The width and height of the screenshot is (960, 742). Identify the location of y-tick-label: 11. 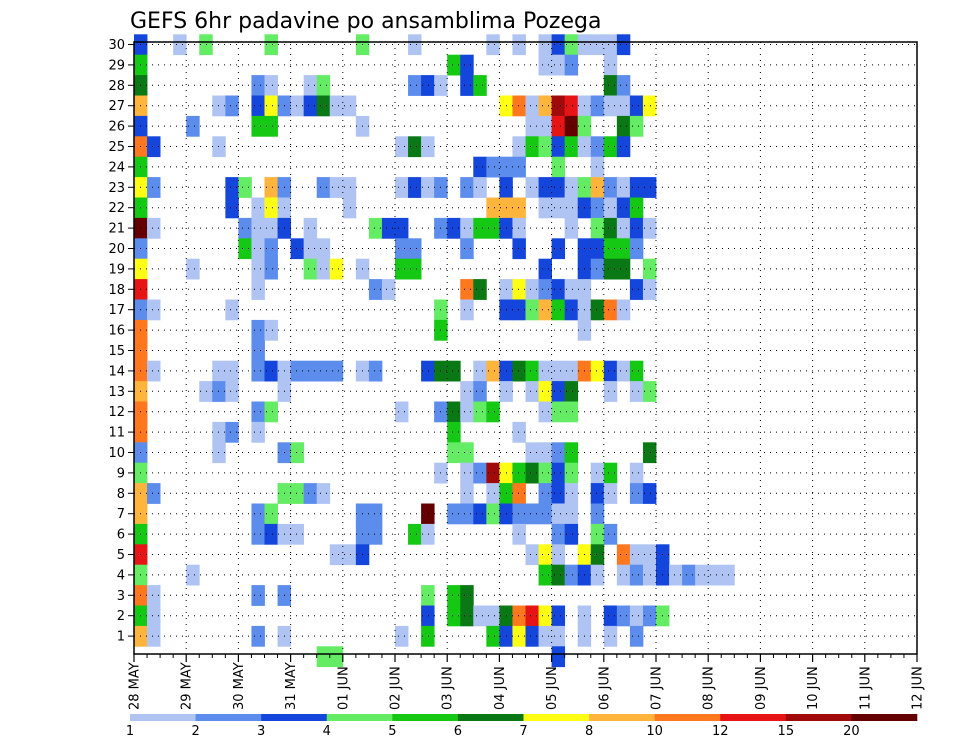
(116, 433).